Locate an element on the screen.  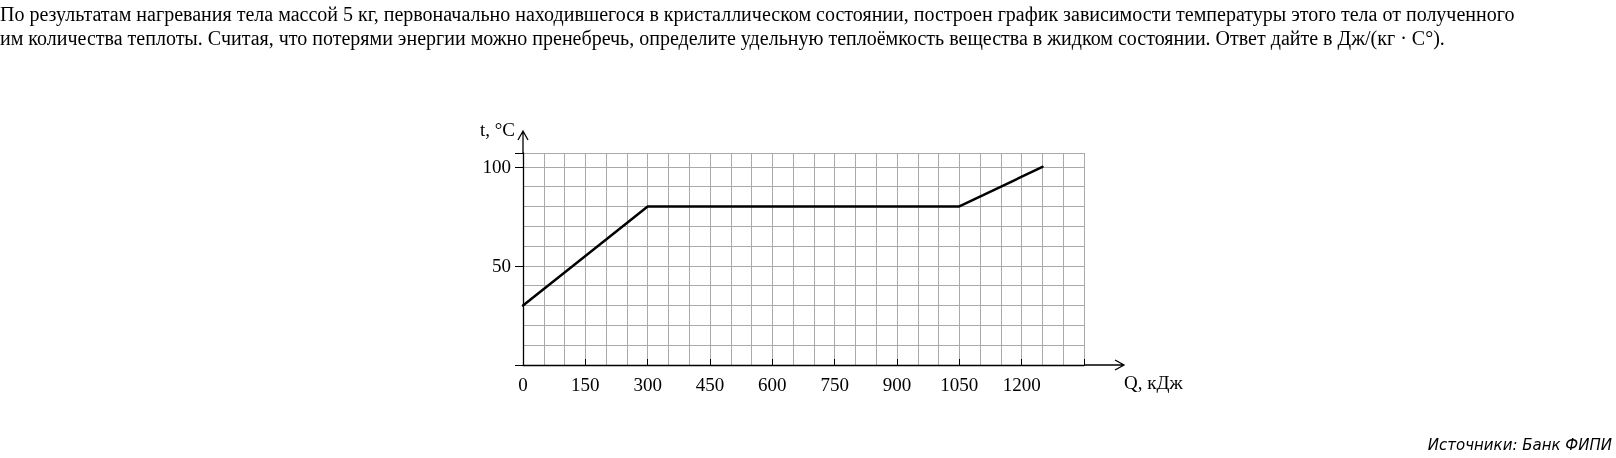
x-tick-label: 0 is located at coordinates (523, 384).